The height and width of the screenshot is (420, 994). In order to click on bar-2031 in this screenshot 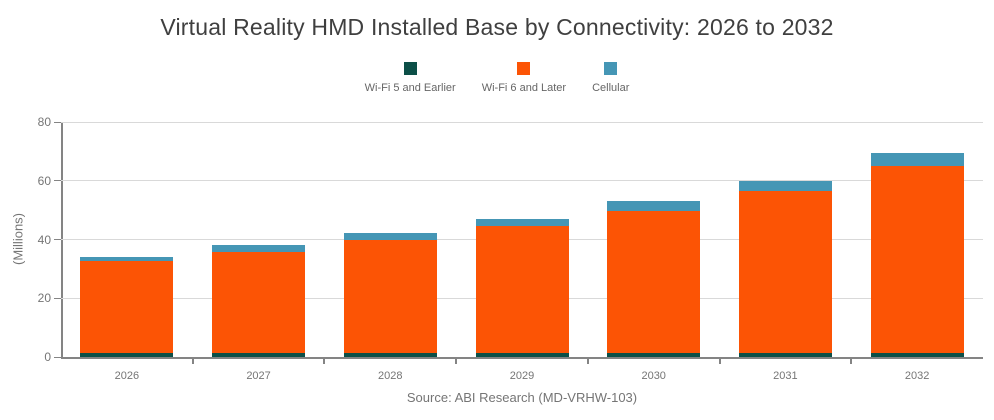, I will do `click(785, 269)`.